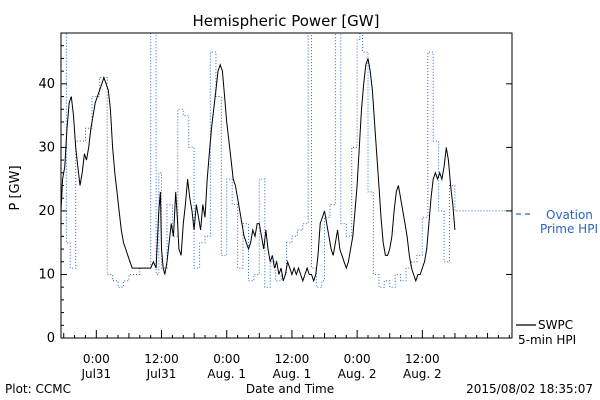  What do you see at coordinates (569, 215) in the screenshot?
I see `legend-ovation-line1: Ovation` at bounding box center [569, 215].